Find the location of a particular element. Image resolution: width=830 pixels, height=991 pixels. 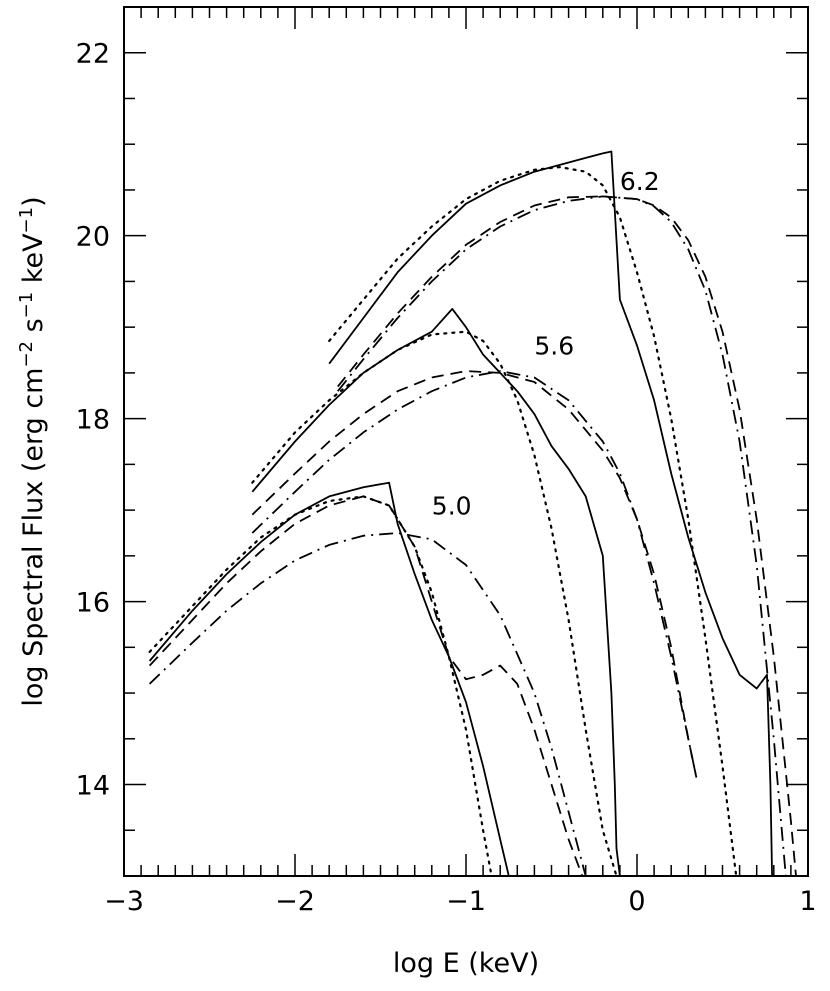

x-tick-label: −2 is located at coordinates (295, 901).